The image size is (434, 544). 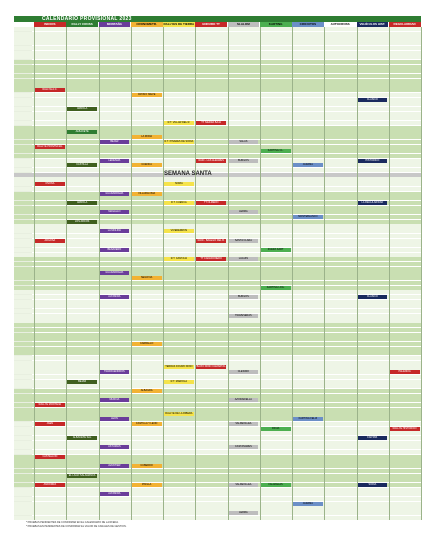 What do you see at coordinates (275, 428) in the screenshot?
I see `calendar-event: RIOJA` at bounding box center [275, 428].